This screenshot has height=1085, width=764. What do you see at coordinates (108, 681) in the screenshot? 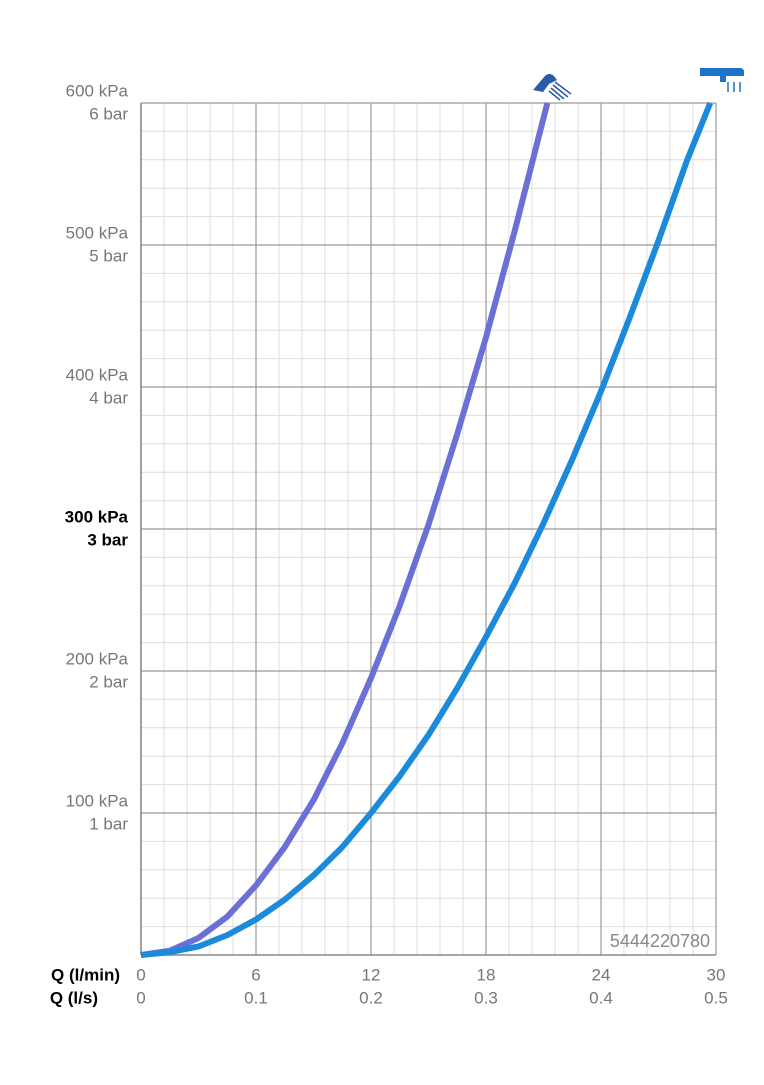
I see `y2-tick-label: 2 bar` at bounding box center [108, 681].